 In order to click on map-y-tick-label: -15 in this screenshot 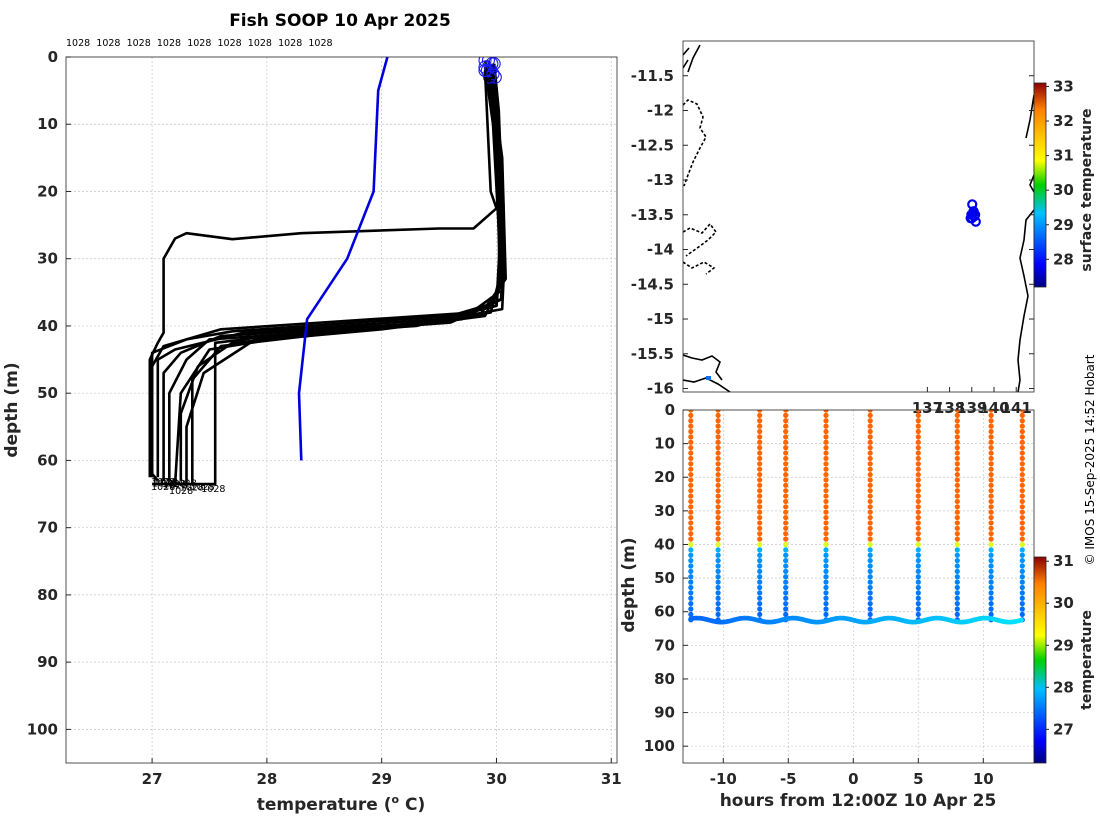, I will do `click(660, 319)`.